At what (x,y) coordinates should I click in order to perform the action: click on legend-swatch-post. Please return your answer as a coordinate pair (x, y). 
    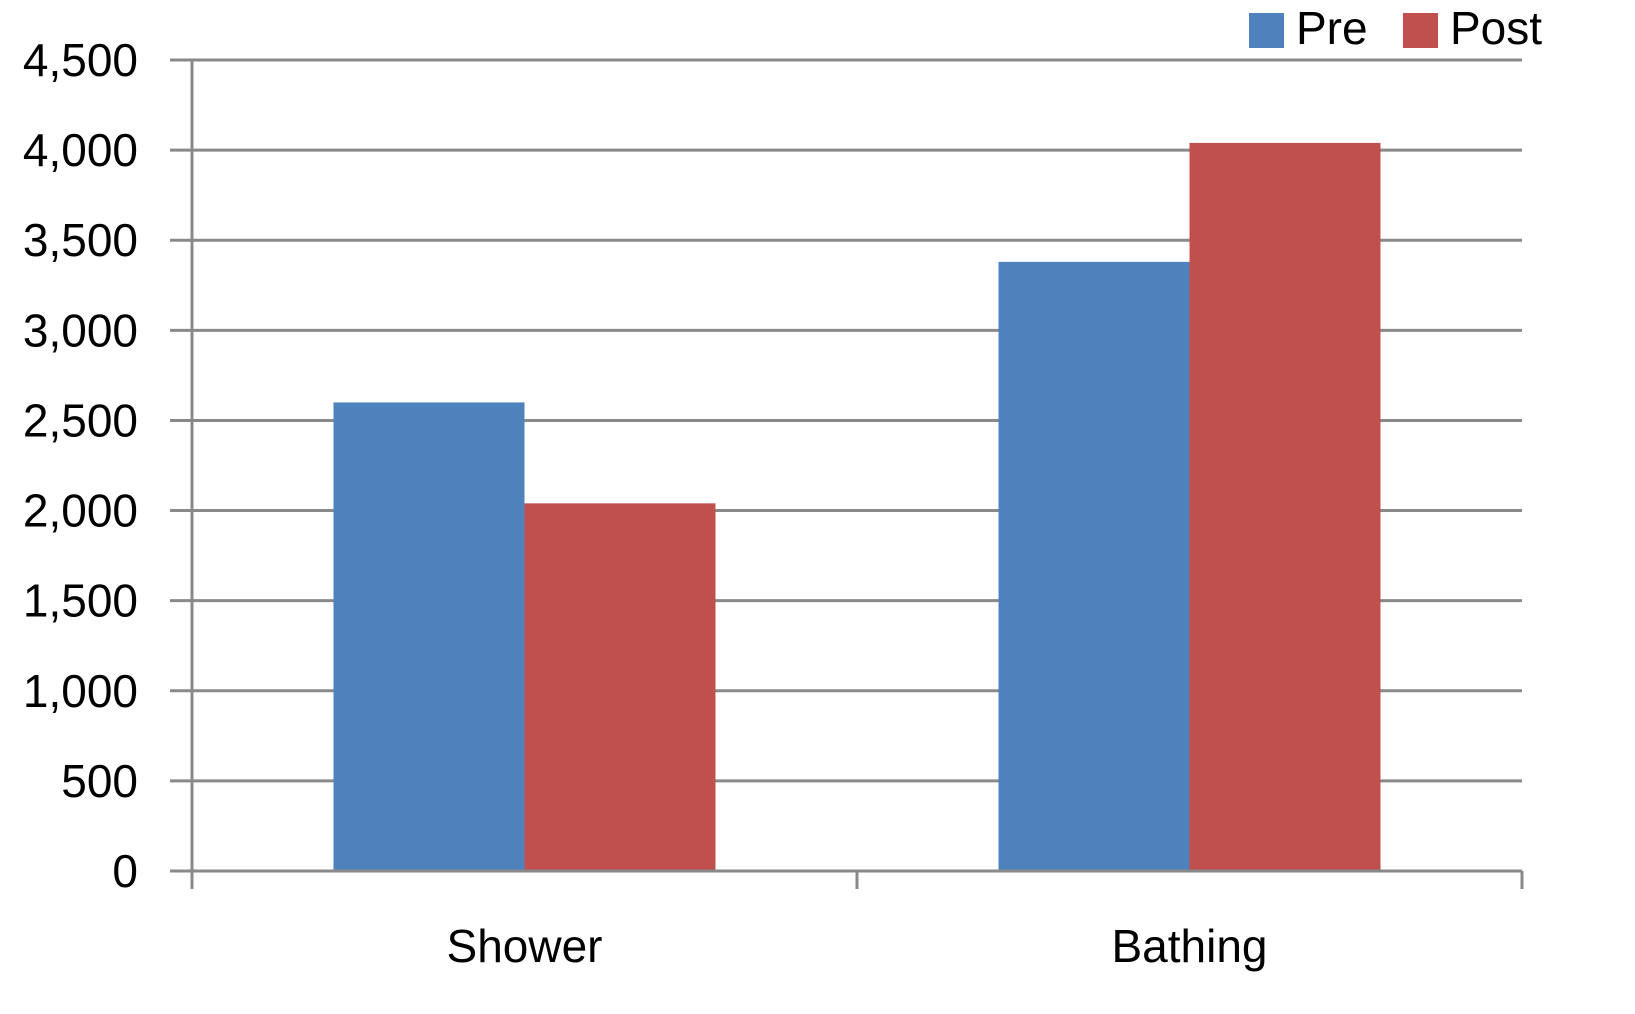
    Looking at the image, I should click on (1420, 30).